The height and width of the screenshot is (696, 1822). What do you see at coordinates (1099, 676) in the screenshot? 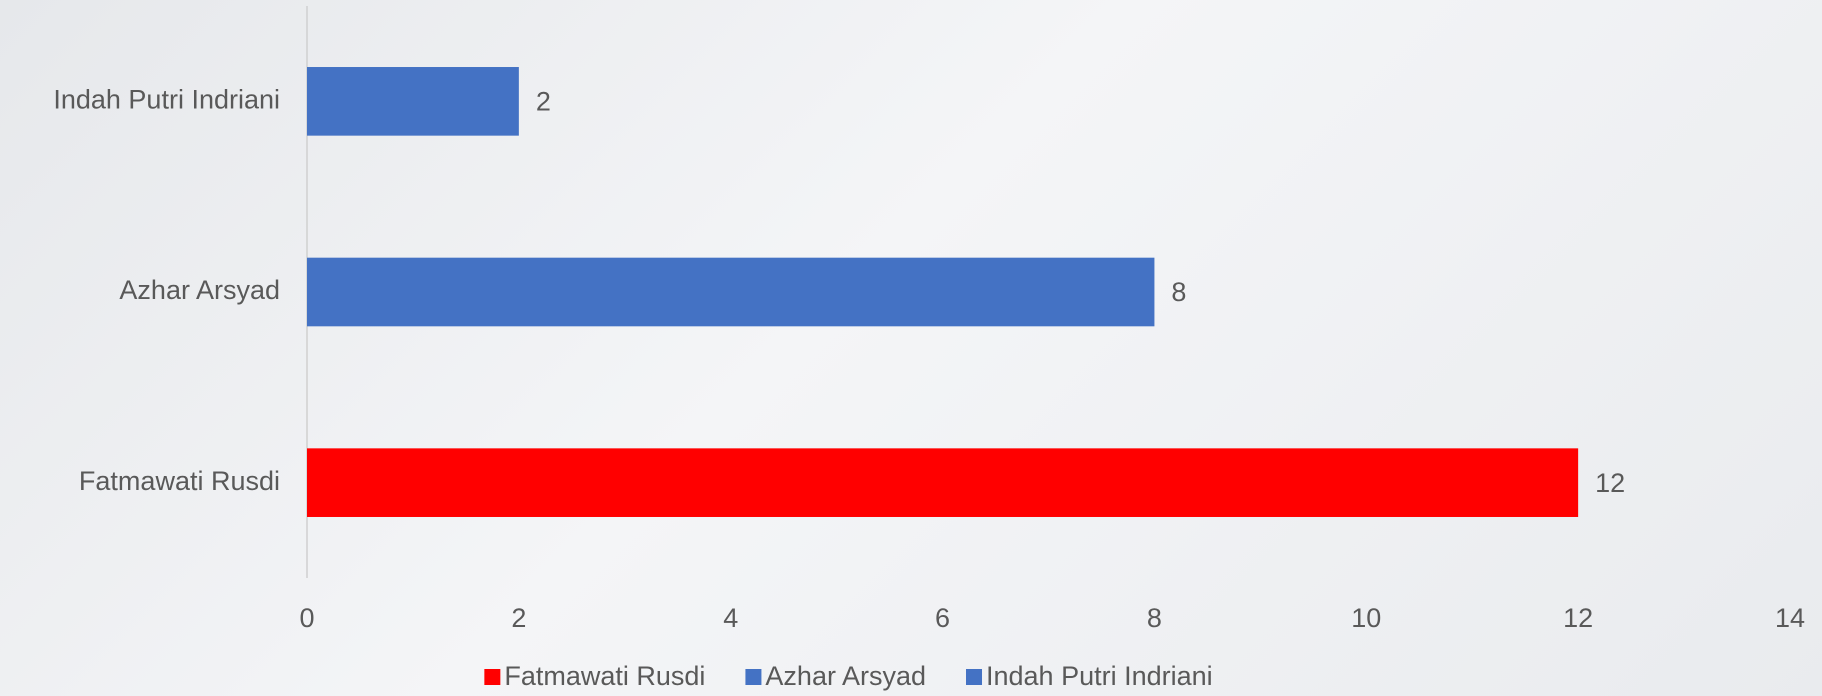
I see `legend-label: Indah Putri Indriani` at bounding box center [1099, 676].